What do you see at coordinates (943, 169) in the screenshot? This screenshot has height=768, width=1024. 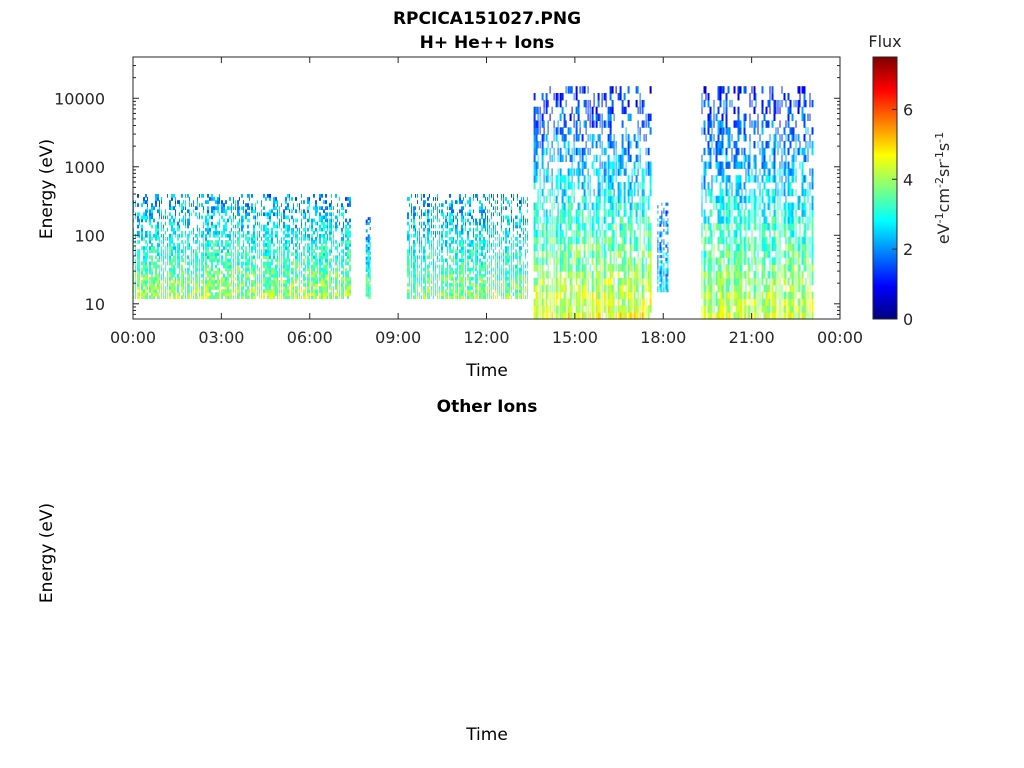 I see `unit-base: sr` at bounding box center [943, 169].